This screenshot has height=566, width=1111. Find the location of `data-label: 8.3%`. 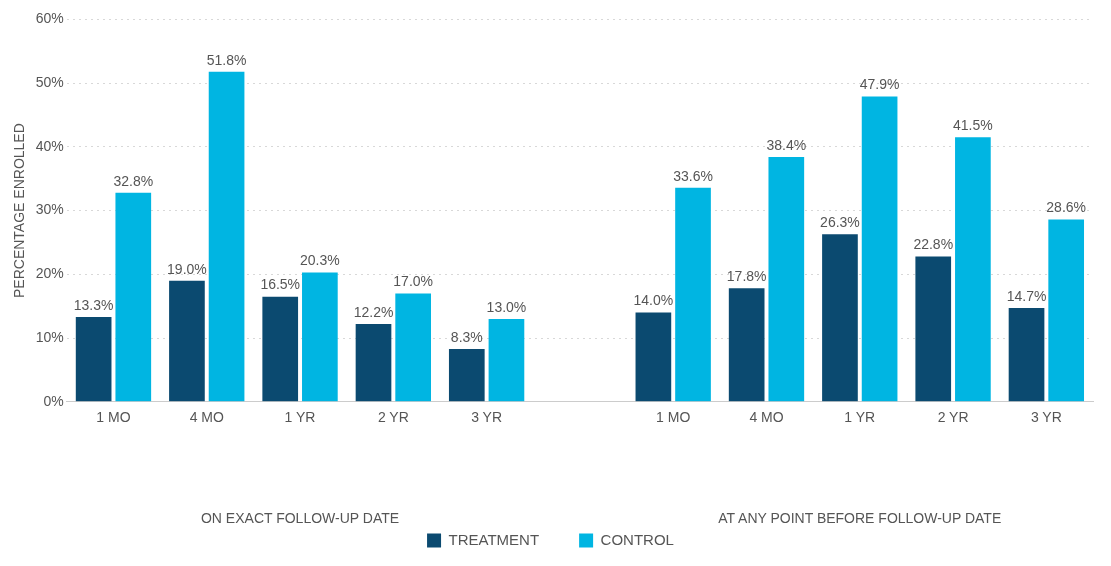

data-label: 8.3% is located at coordinates (466, 336).